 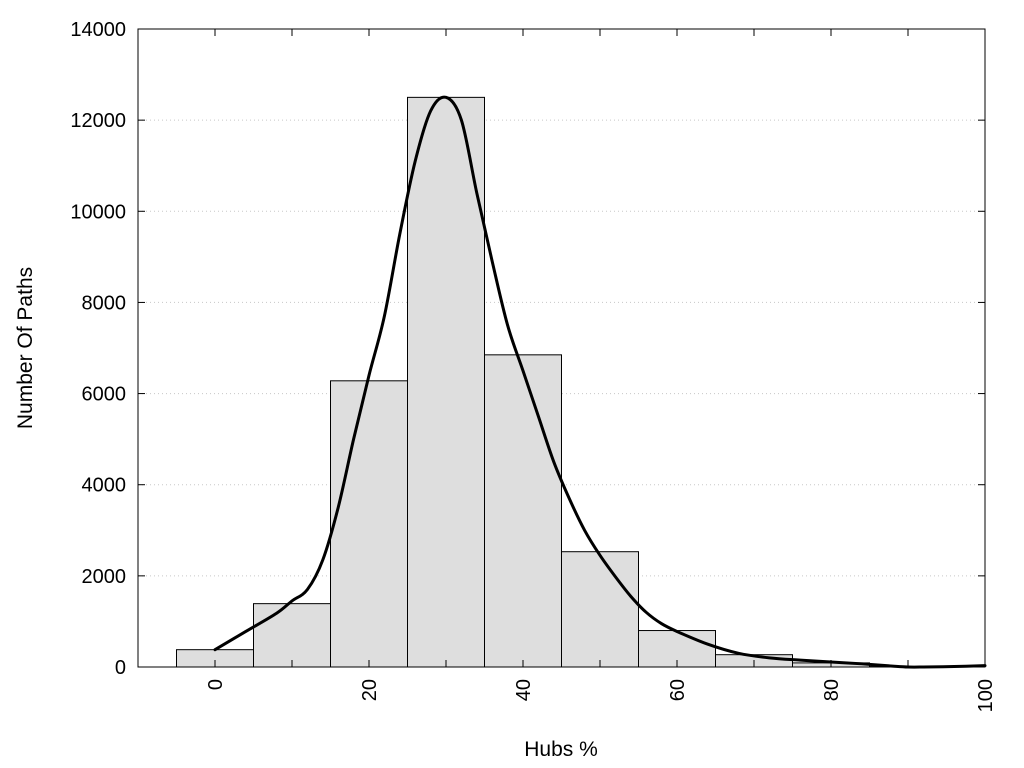 What do you see at coordinates (561, 749) in the screenshot?
I see `x-axis-title: Hubs %` at bounding box center [561, 749].